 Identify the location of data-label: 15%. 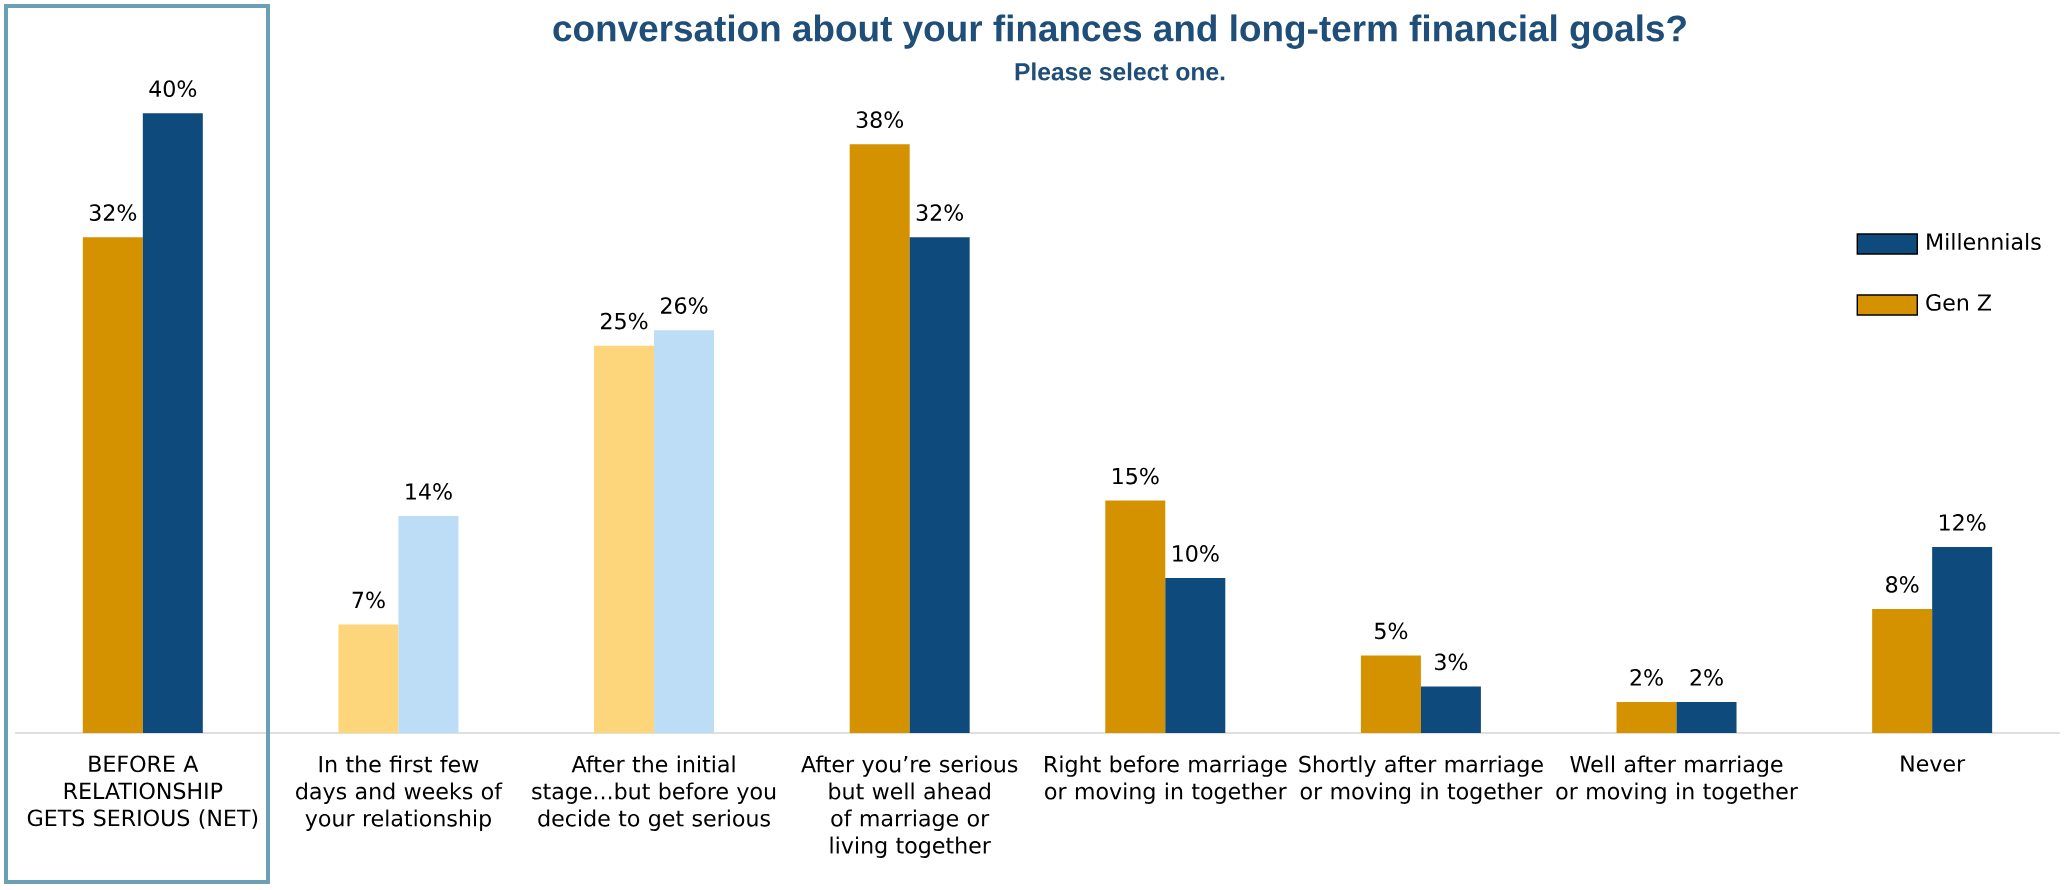
(1136, 476).